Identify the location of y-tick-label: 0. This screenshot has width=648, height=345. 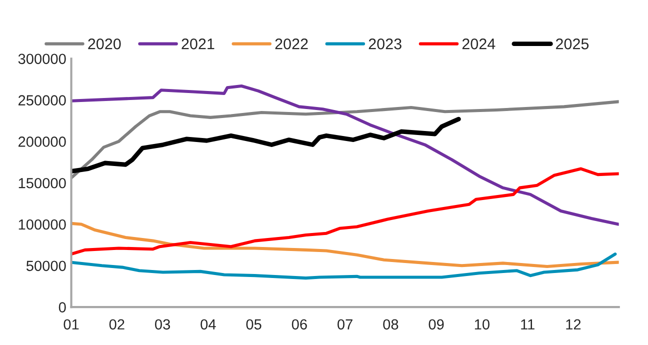
(62, 307).